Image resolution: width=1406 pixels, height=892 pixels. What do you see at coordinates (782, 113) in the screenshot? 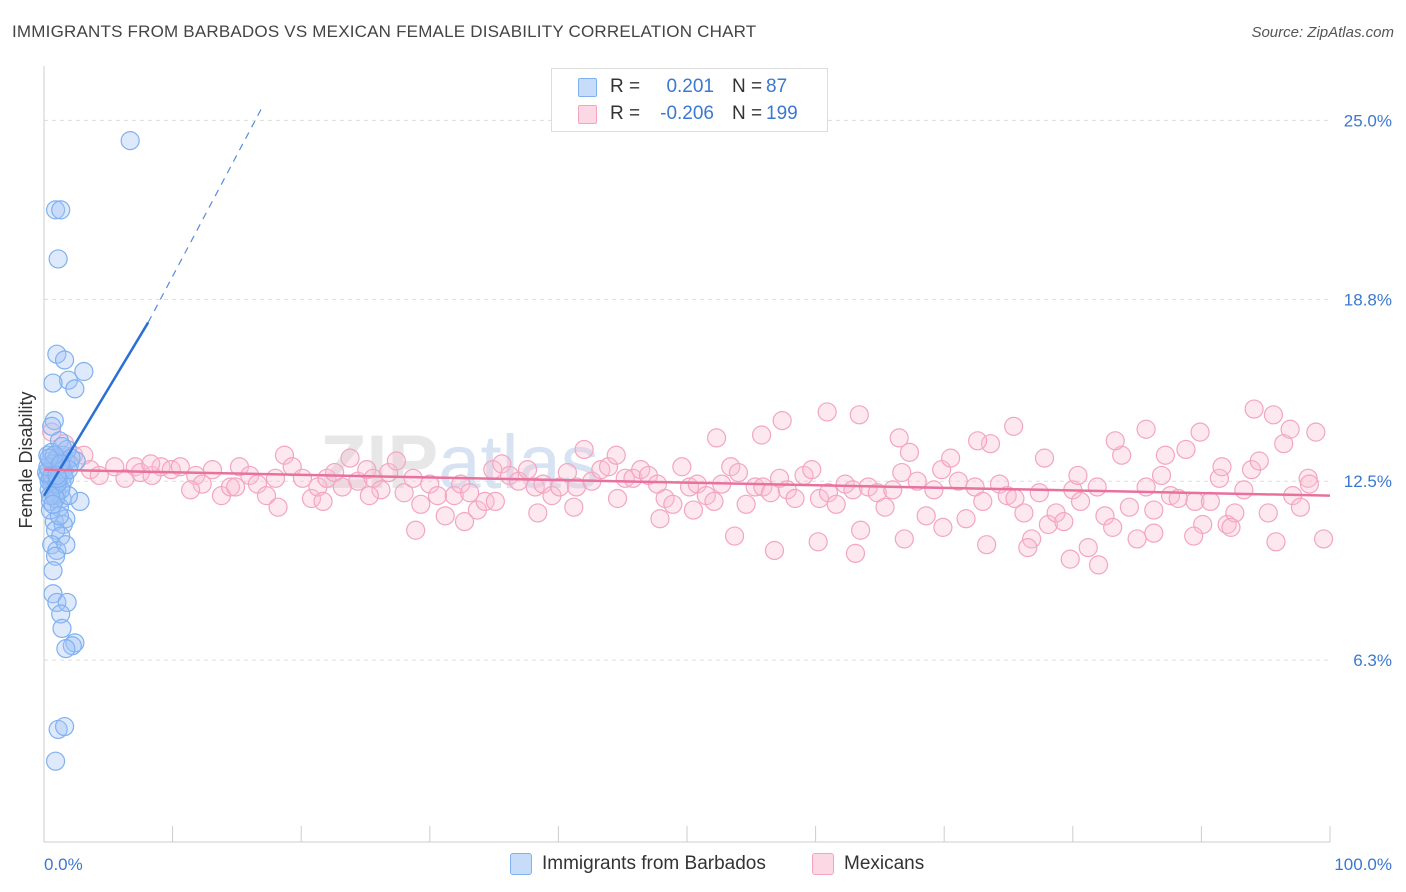
I see `n-value: 199` at bounding box center [782, 113].